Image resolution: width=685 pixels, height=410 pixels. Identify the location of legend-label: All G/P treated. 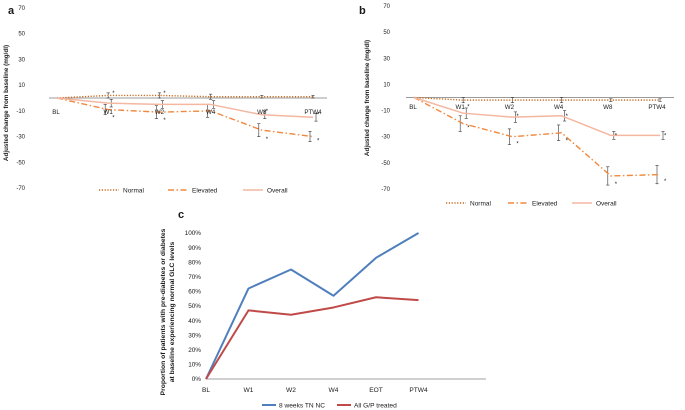
(375, 405).